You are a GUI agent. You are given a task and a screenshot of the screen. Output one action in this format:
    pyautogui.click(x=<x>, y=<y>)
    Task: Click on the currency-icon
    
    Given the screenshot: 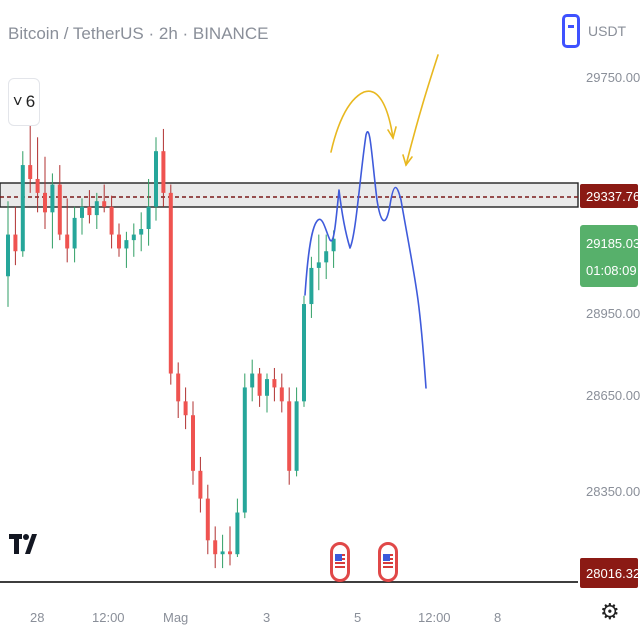 What is the action you would take?
    pyautogui.click(x=571, y=31)
    